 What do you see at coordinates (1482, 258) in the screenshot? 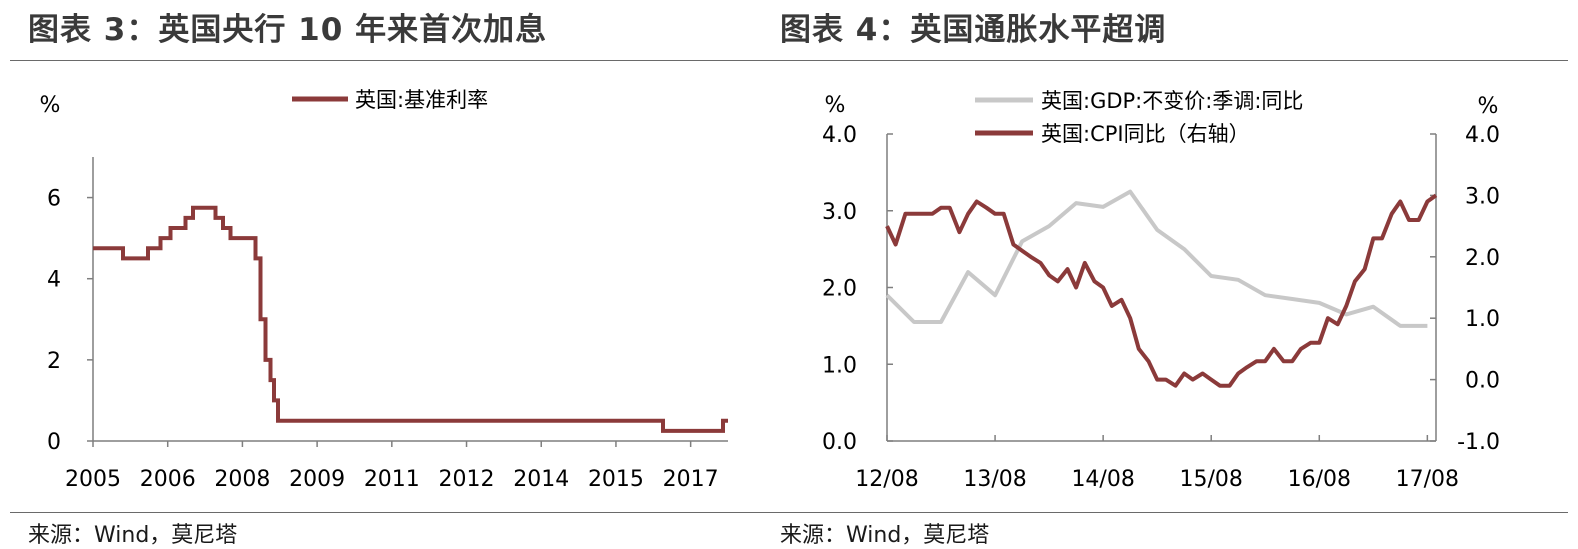
I see `right-y-tick-label: 2.0` at bounding box center [1482, 258].